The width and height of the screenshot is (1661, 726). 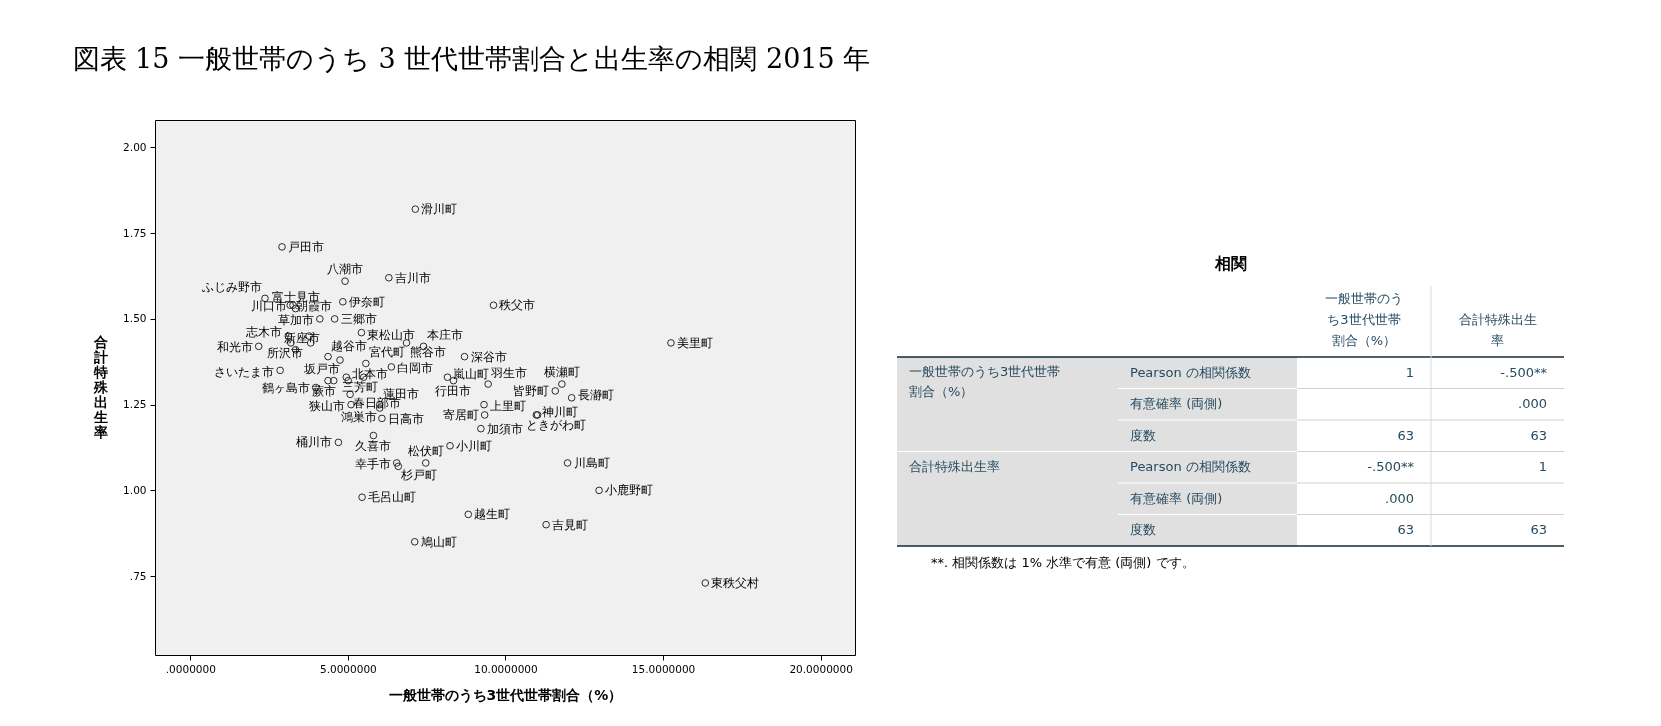 What do you see at coordinates (244, 372) in the screenshot?
I see `annotation: さいたま市` at bounding box center [244, 372].